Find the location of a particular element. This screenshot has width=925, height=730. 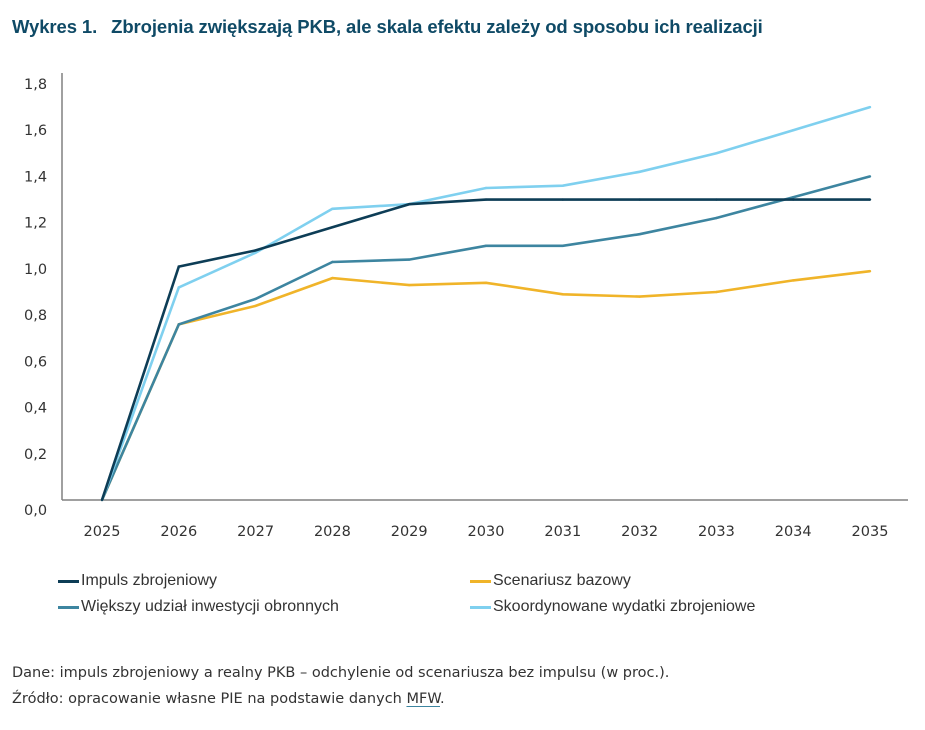

x-tick-label: 2026 is located at coordinates (178, 532).